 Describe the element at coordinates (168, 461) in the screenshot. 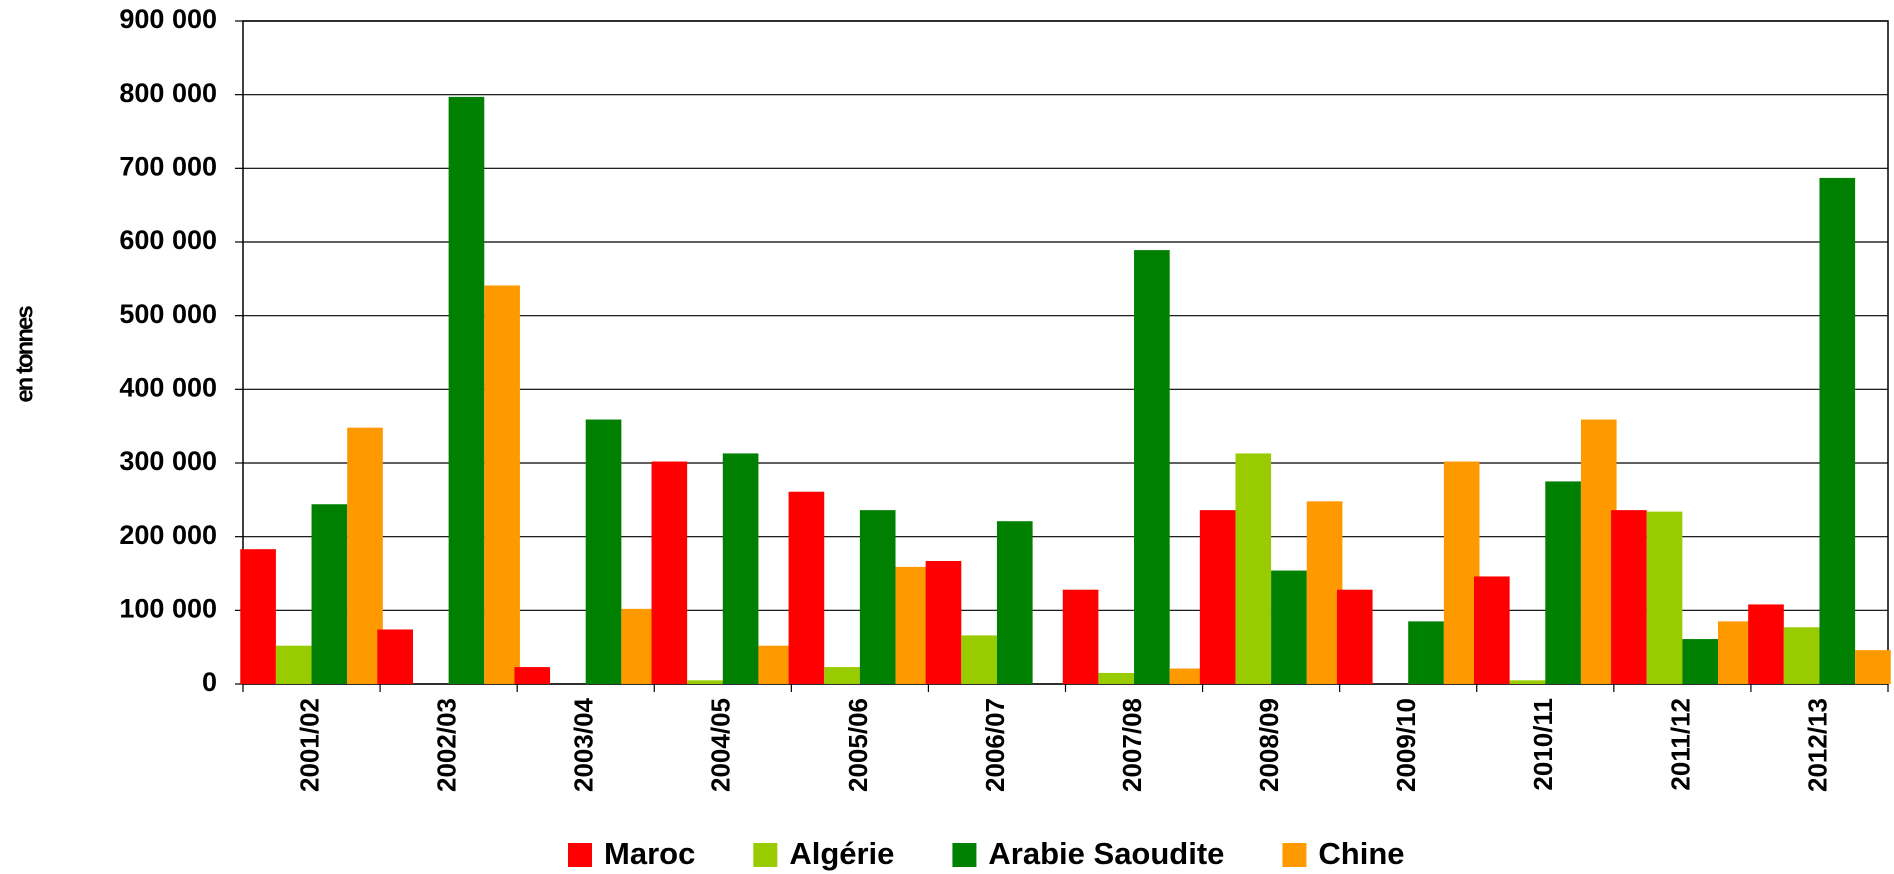

I see `y-tick-label: 300 000` at that location.